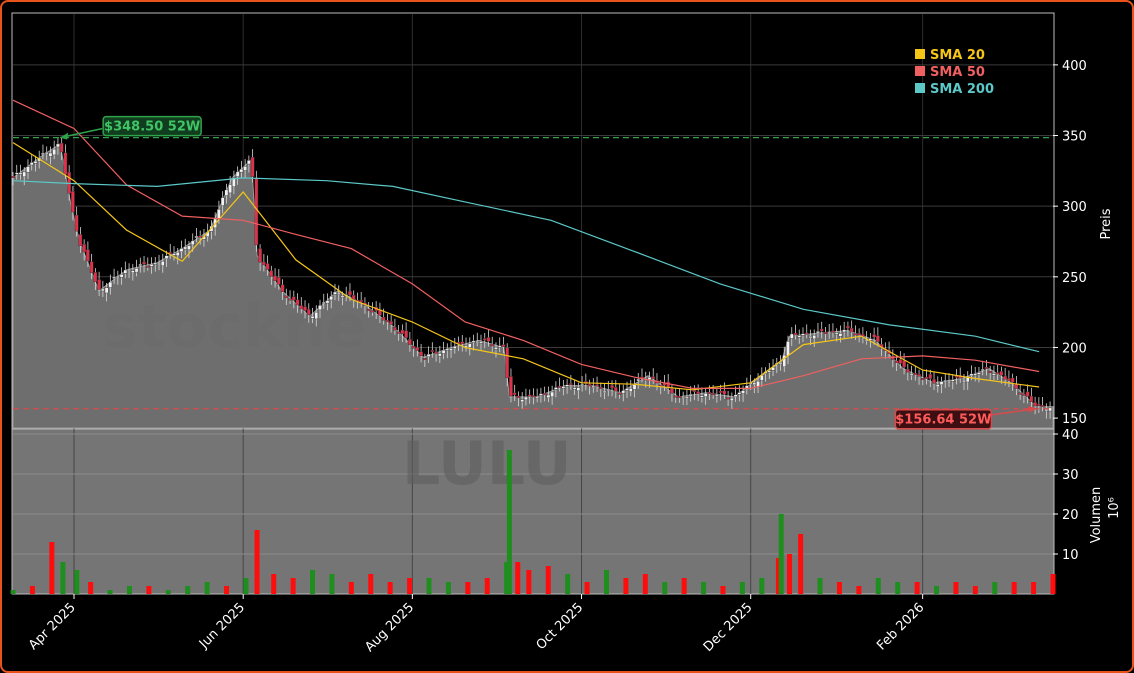 The image size is (1134, 673). Describe the element at coordinates (920, 71) in the screenshot. I see `legend-swatch-sma50` at that location.